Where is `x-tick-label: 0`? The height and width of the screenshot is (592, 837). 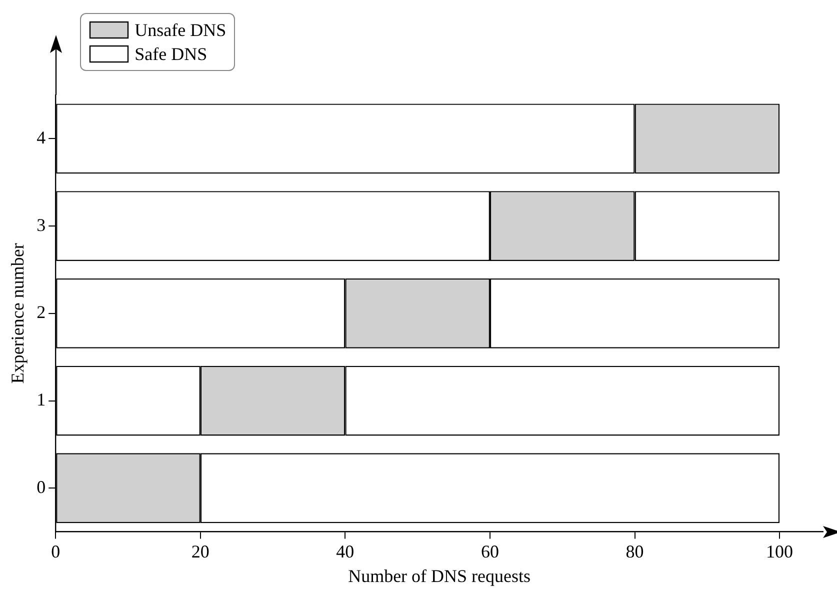
x-tick-label: 0 is located at coordinates (55, 551).